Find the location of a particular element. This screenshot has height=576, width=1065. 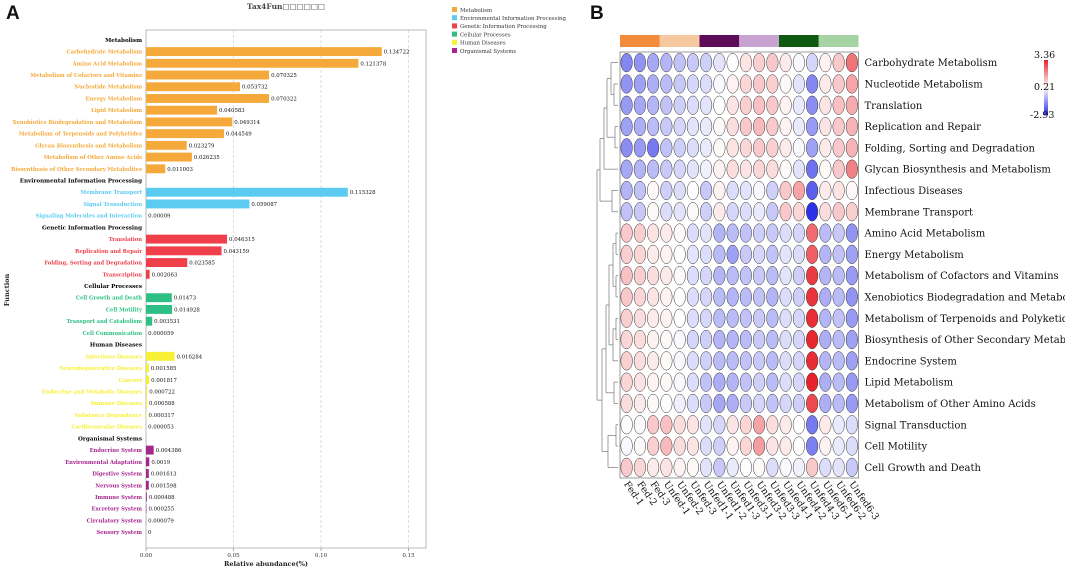

bar-value-label: 0.001585 is located at coordinates (164, 369).